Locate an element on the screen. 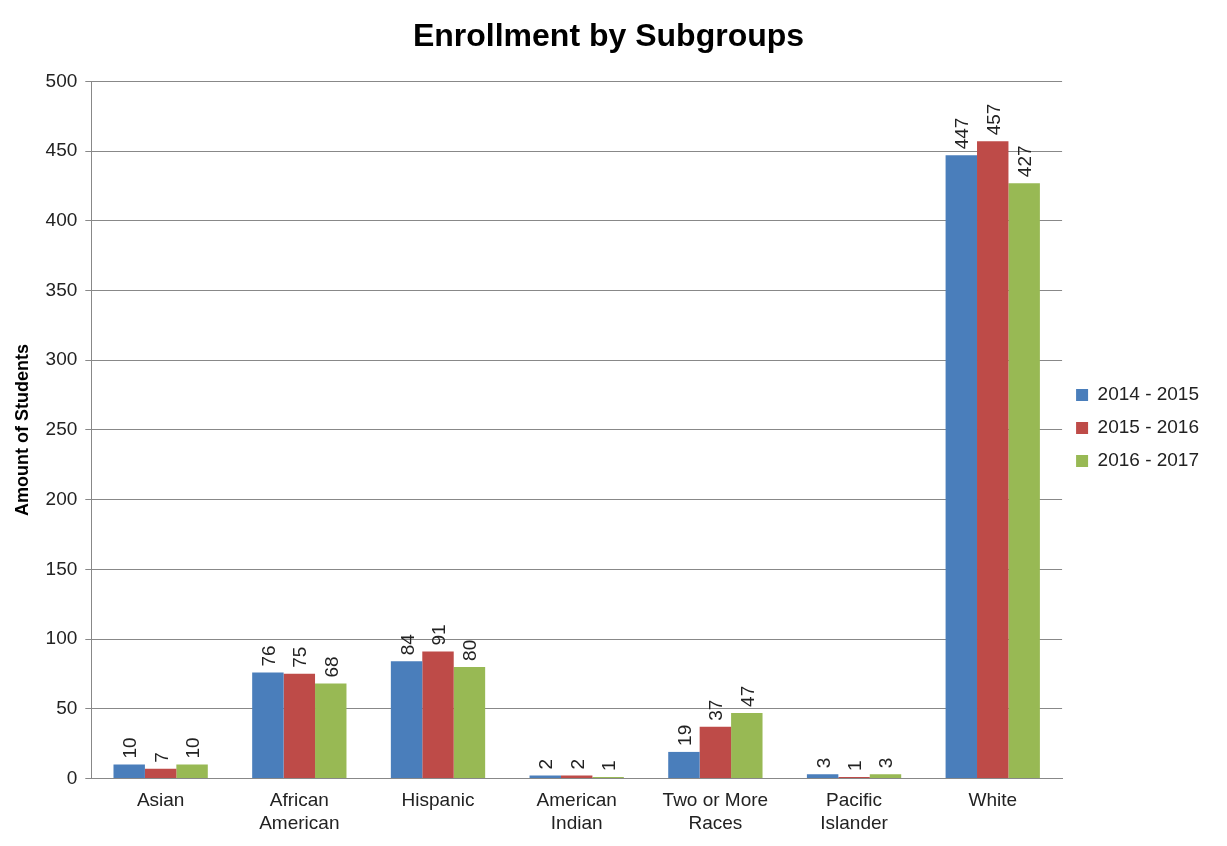 Image resolution: width=1227 pixels, height=846 pixels. y-tick-label: 50 is located at coordinates (67, 707).